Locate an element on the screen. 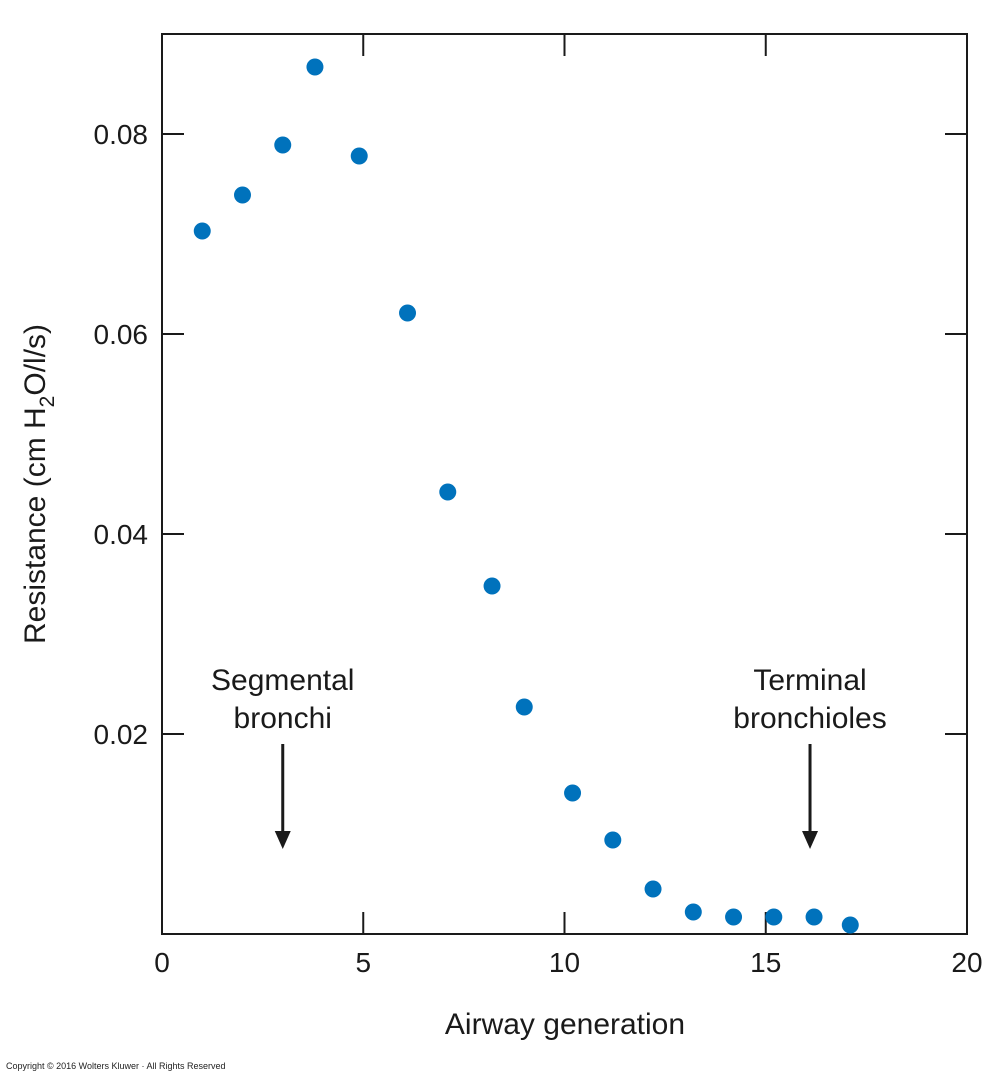  x-tick-label: 0 is located at coordinates (162, 962).